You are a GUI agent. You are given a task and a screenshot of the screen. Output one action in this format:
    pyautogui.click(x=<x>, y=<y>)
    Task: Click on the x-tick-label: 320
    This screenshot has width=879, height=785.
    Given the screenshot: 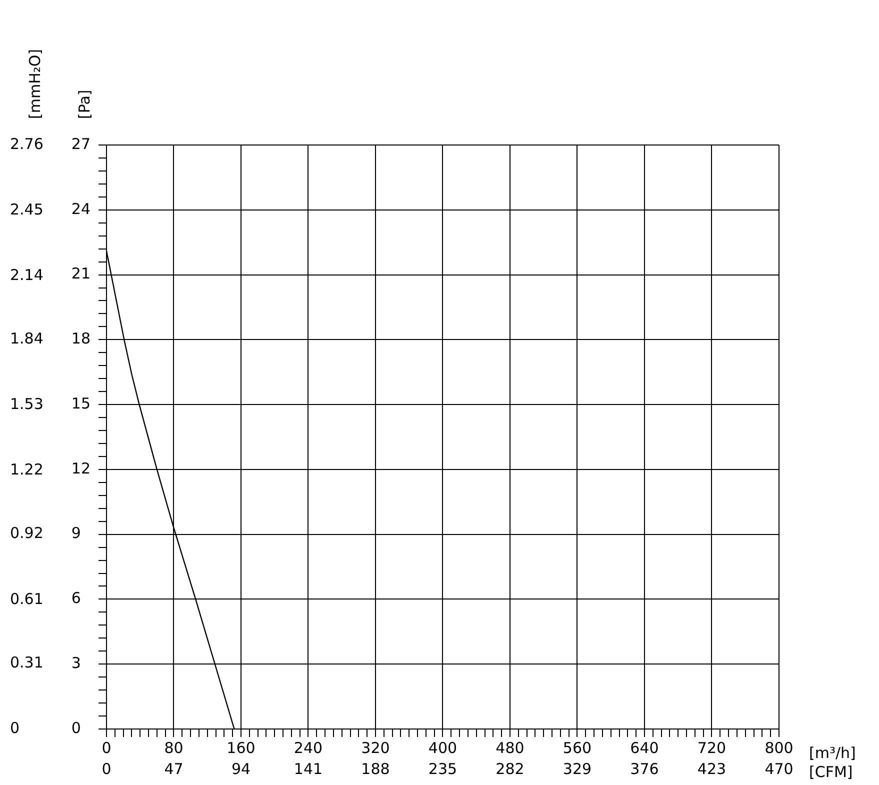 What is the action you would take?
    pyautogui.click(x=375, y=747)
    